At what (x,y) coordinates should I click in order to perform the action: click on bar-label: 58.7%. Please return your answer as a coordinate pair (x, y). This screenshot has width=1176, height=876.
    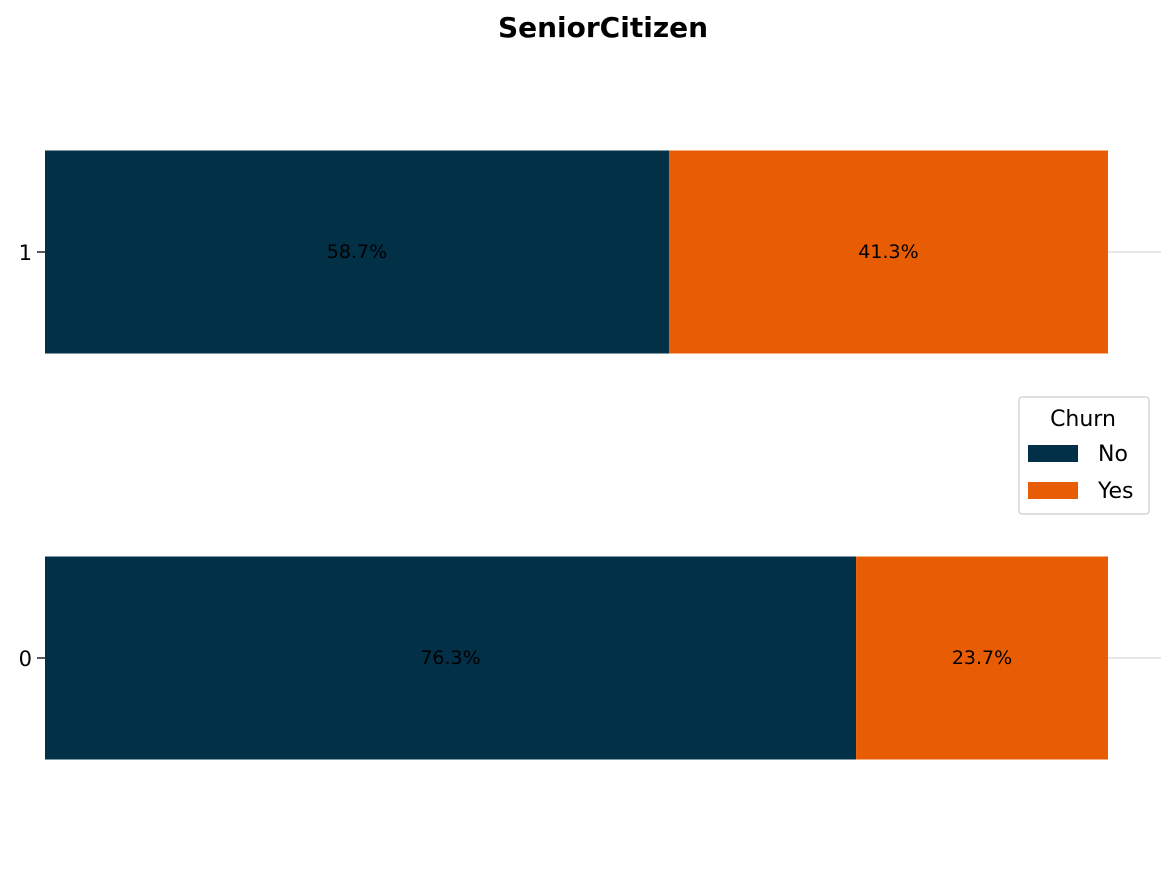
    Looking at the image, I should click on (357, 252).